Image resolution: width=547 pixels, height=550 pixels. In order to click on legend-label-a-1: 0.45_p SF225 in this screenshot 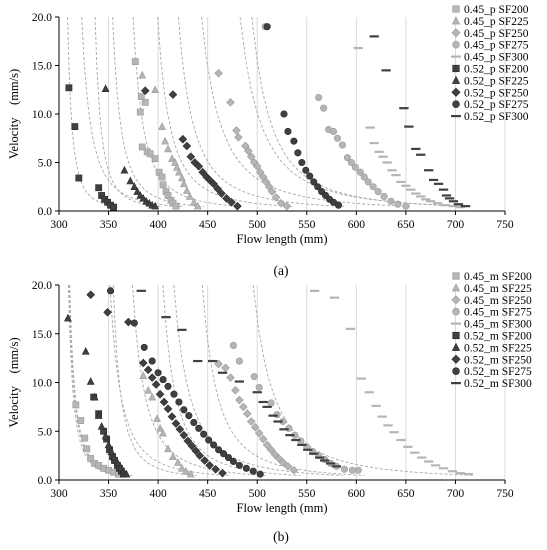, I will do `click(496, 22)`.